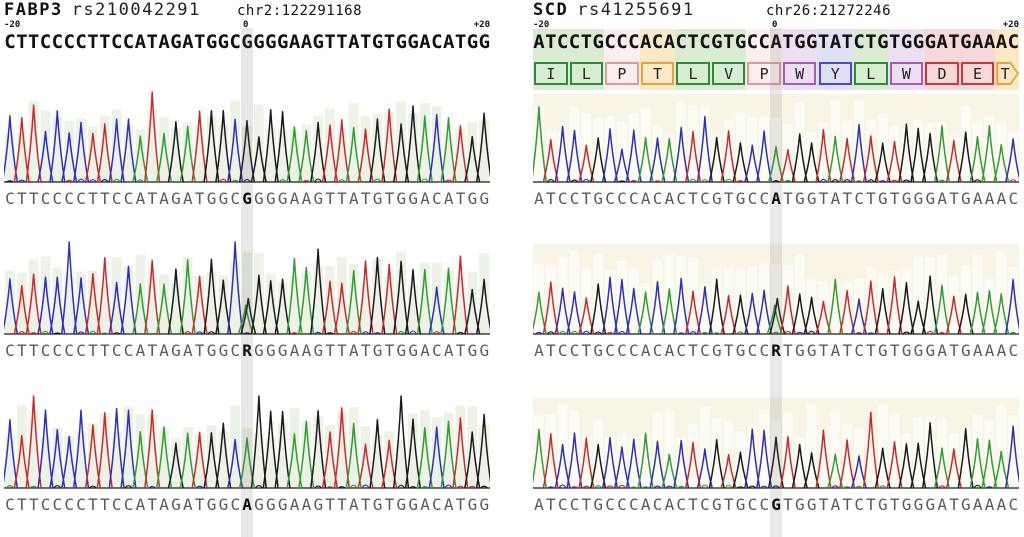 This screenshot has width=1024, height=537. Describe the element at coordinates (33, 42) in the screenshot. I see `reference-base: T` at that location.